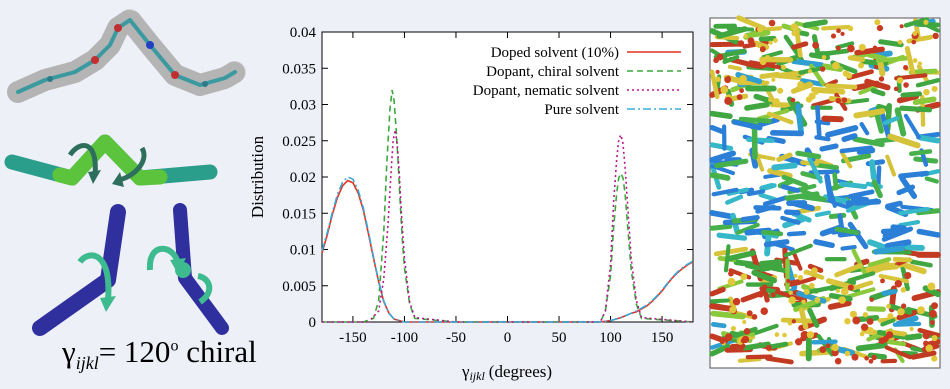 The height and width of the screenshot is (389, 950). What do you see at coordinates (87, 363) in the screenshot?
I see `caption-subscript: ijkl` at bounding box center [87, 363].